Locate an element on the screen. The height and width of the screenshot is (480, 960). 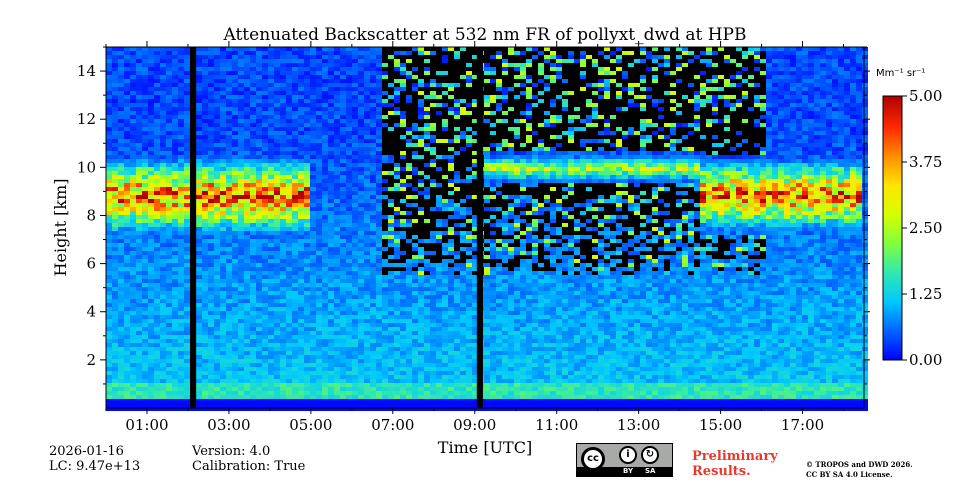
x-axis-label: Time [UTC] is located at coordinates (485, 447).